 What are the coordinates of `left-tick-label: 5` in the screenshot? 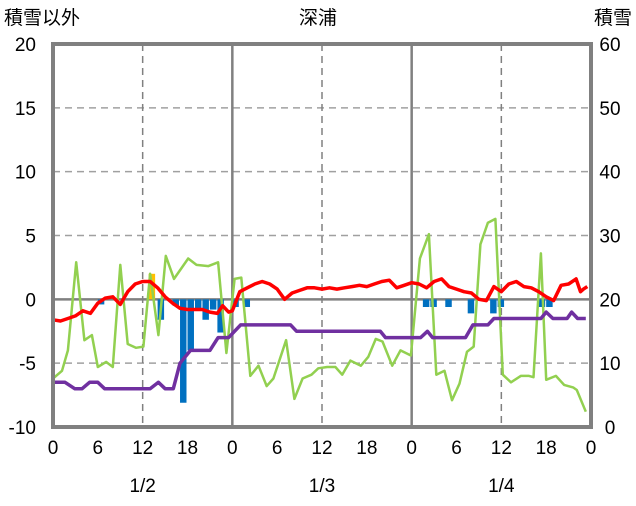 It's located at (30, 237).